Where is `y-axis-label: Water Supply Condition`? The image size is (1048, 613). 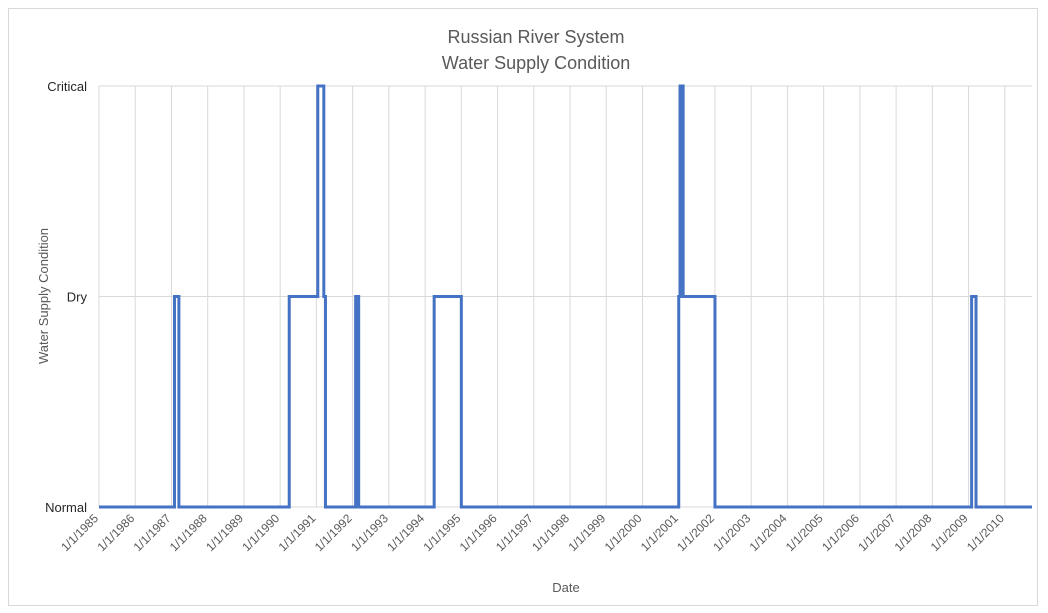
y-axis-label: Water Supply Condition is located at coordinates (43, 296).